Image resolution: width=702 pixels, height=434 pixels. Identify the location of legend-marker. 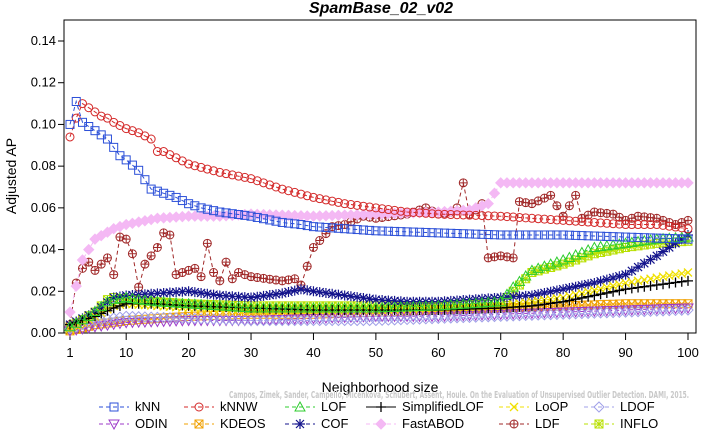
(599, 424).